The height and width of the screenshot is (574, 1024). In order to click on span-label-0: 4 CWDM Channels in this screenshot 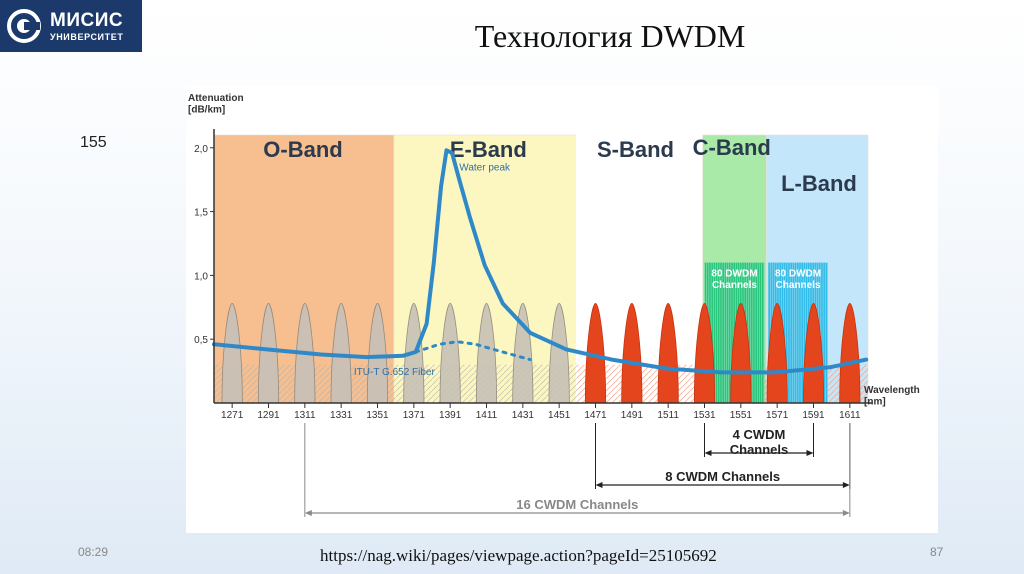, I will do `click(759, 442)`.